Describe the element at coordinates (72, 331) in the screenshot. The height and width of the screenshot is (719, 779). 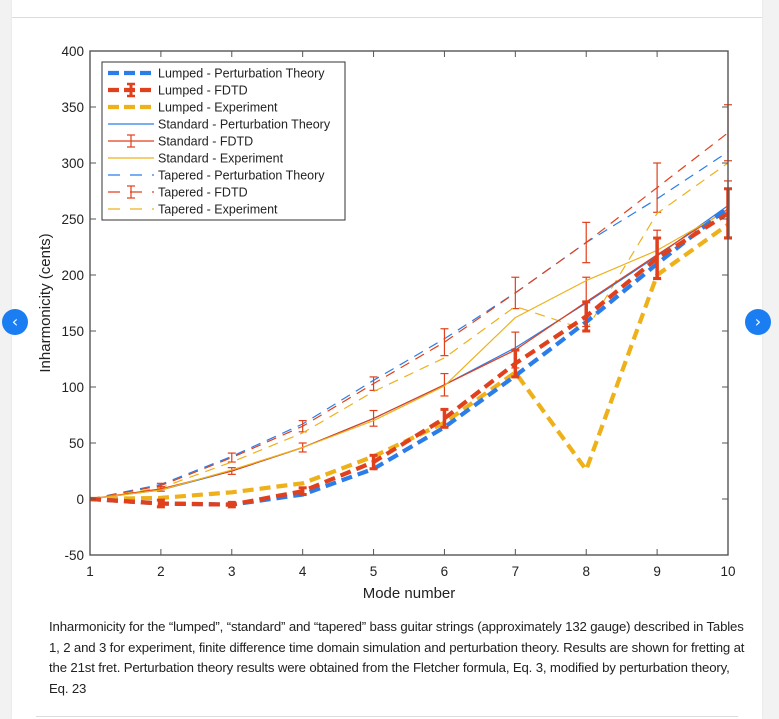
I see `y-tick-label: 150` at that location.